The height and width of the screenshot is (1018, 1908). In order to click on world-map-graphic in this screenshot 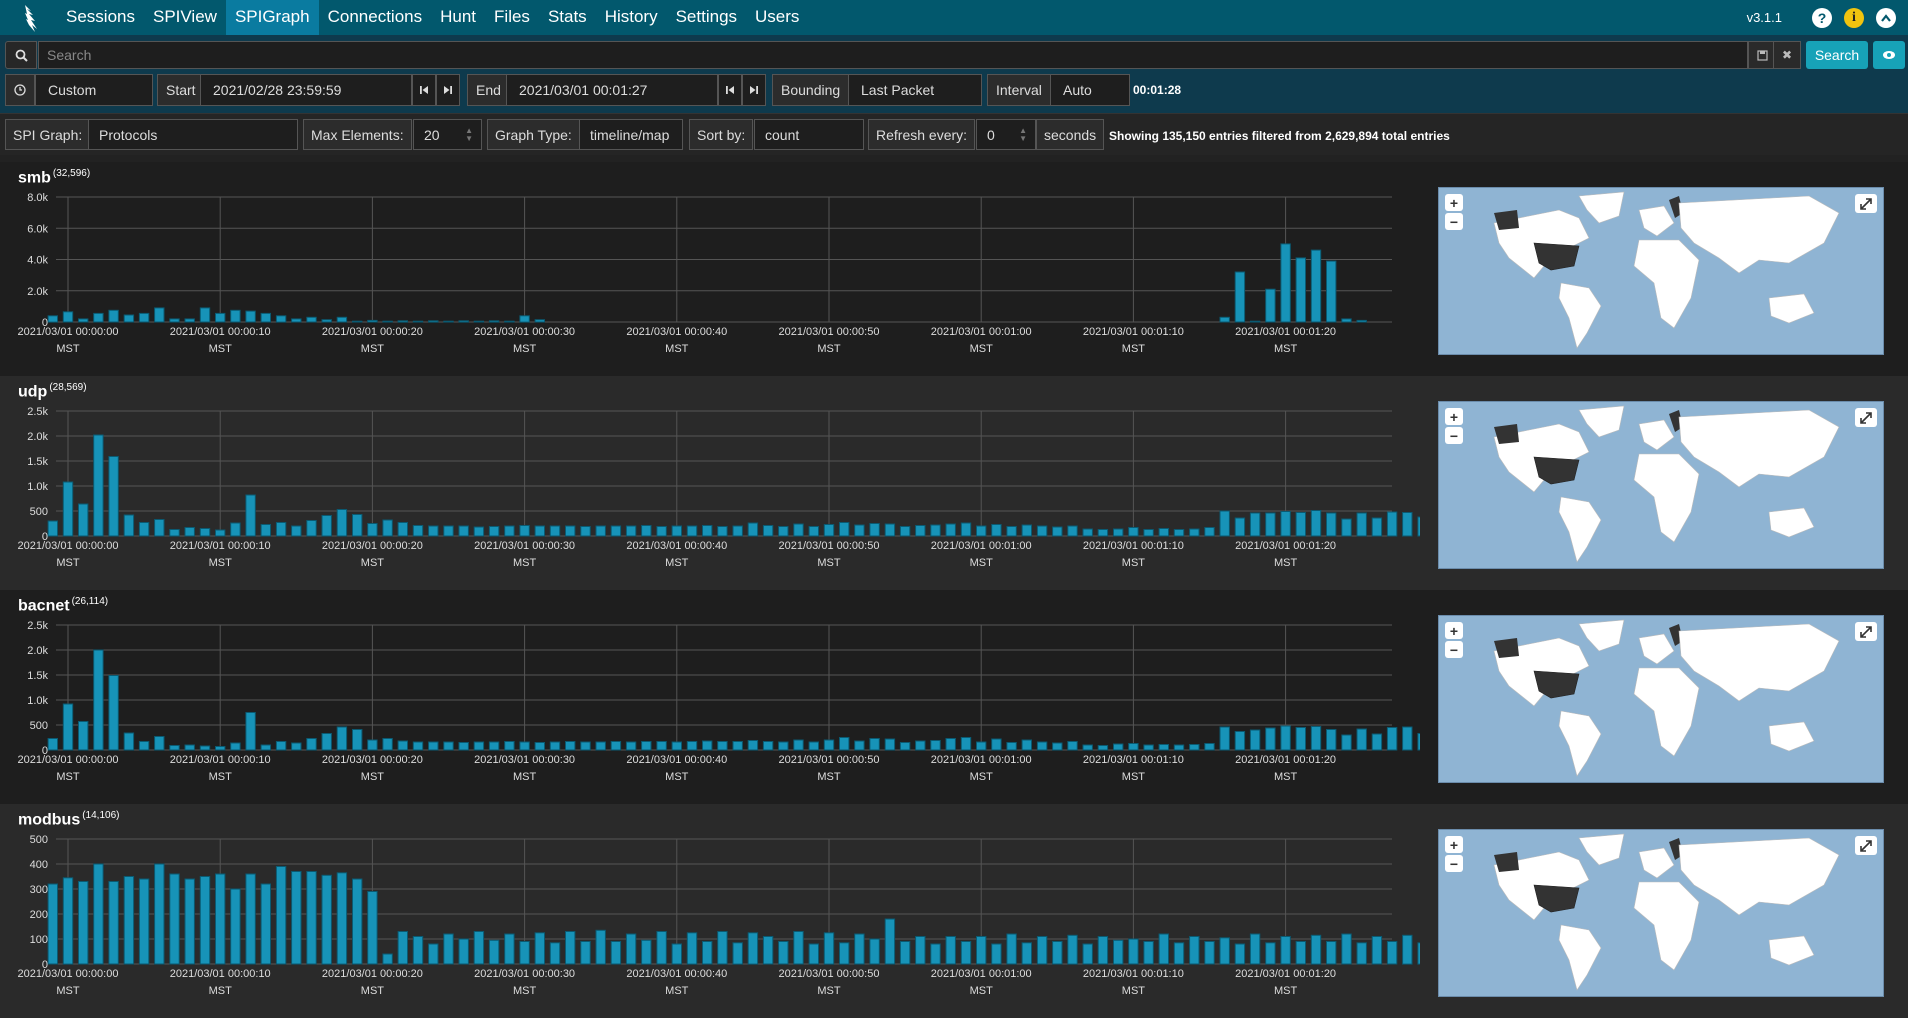, I will do `click(1666, 912)`.